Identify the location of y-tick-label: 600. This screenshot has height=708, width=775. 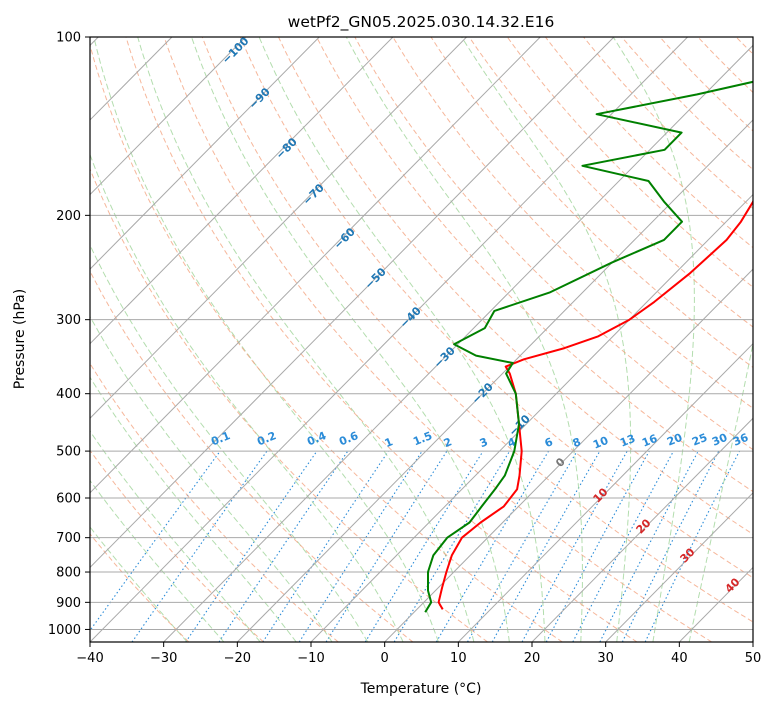
(68, 499).